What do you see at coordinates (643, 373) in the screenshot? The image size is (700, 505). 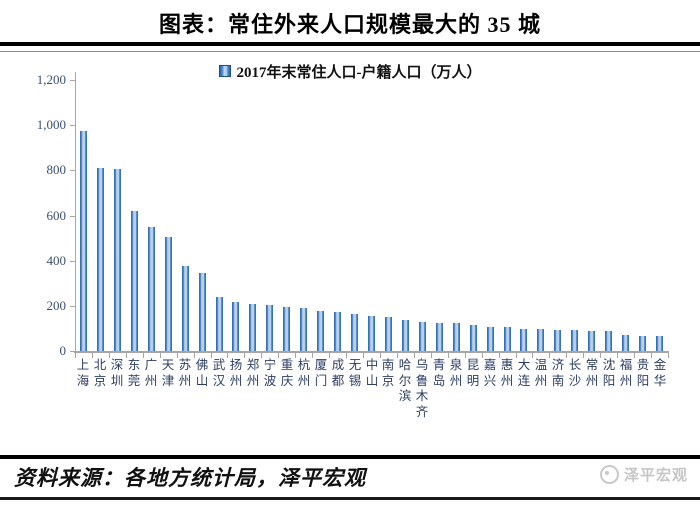 I see `x-axis-label-贵阳: 贵阳` at bounding box center [643, 373].